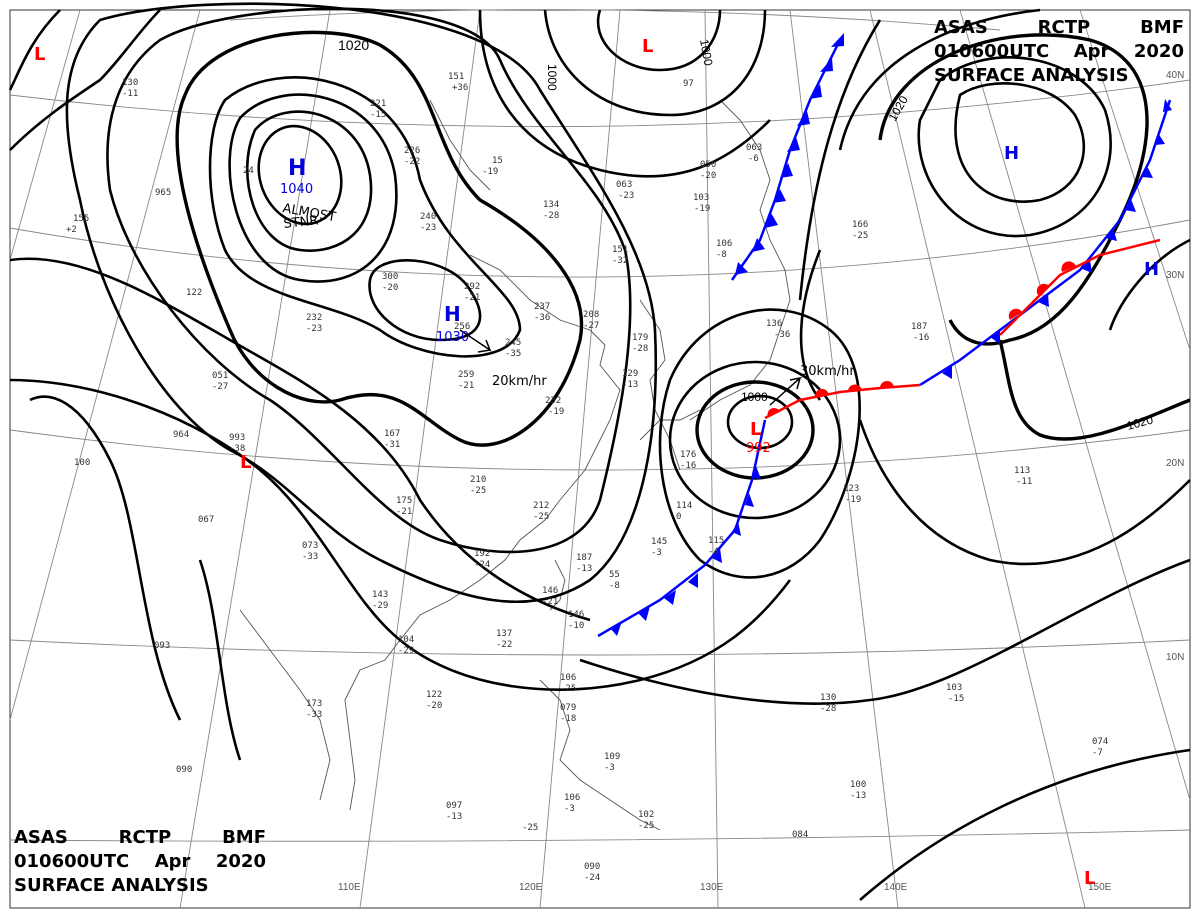  Describe the element at coordinates (614, 575) in the screenshot. I see `station-value: 55` at that location.